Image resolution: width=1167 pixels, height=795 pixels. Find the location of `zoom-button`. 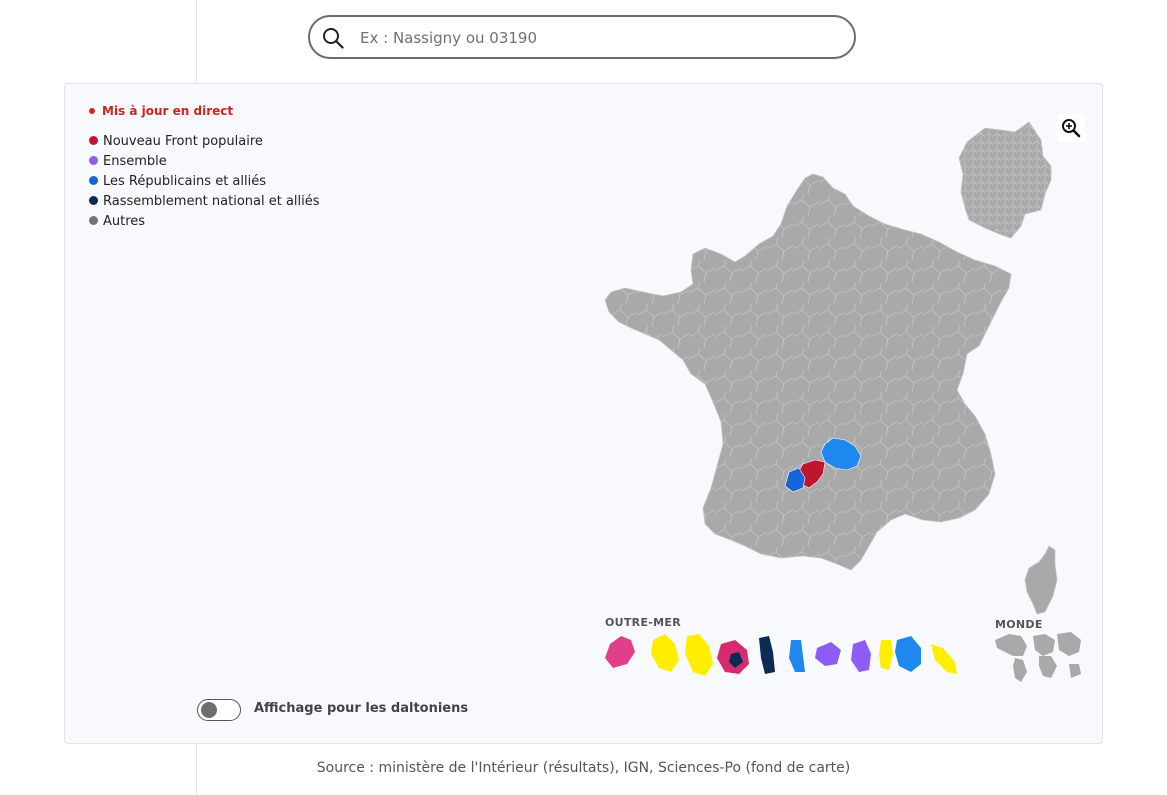

zoom-button is located at coordinates (1071, 128).